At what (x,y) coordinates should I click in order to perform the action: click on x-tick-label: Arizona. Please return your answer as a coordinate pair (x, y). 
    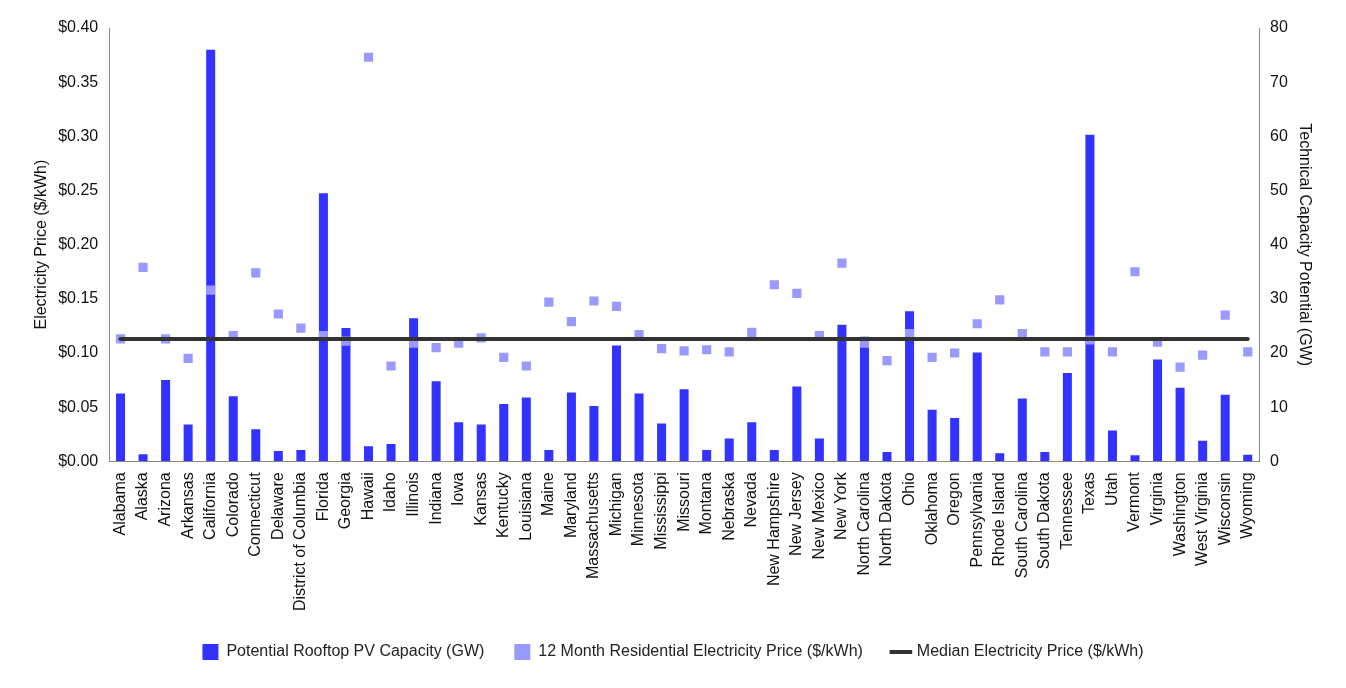
    Looking at the image, I should click on (165, 499).